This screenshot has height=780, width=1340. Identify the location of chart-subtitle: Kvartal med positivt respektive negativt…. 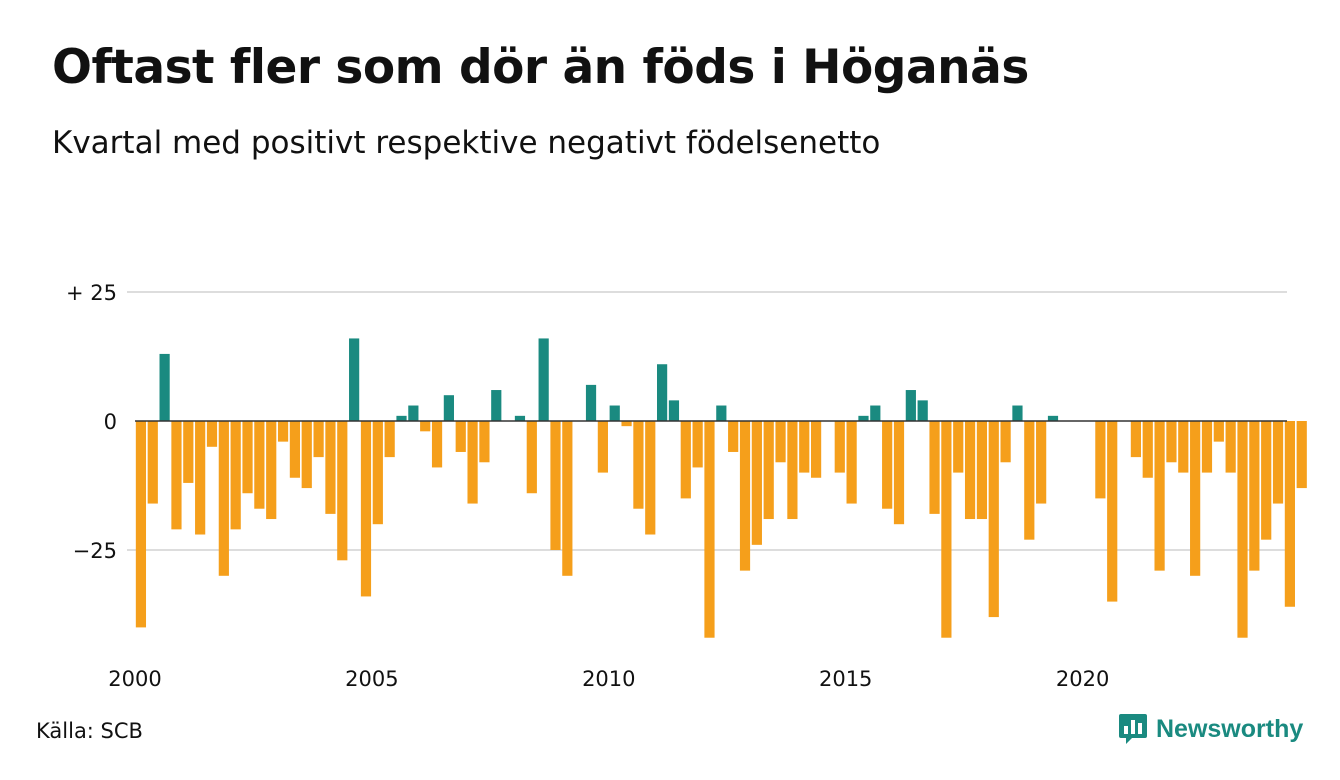
(466, 143).